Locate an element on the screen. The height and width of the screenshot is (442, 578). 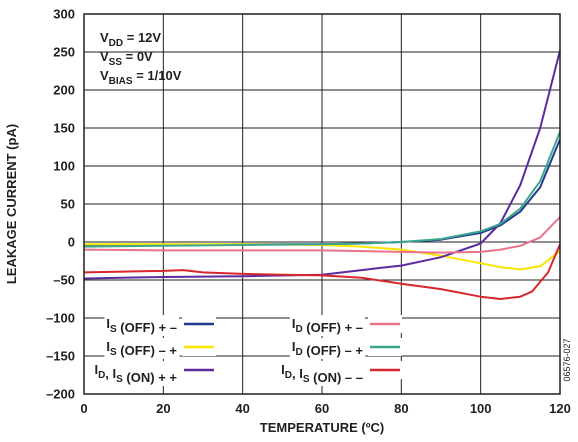
x-axis-title: TEMPERATURE (ºC) is located at coordinates (322, 427).